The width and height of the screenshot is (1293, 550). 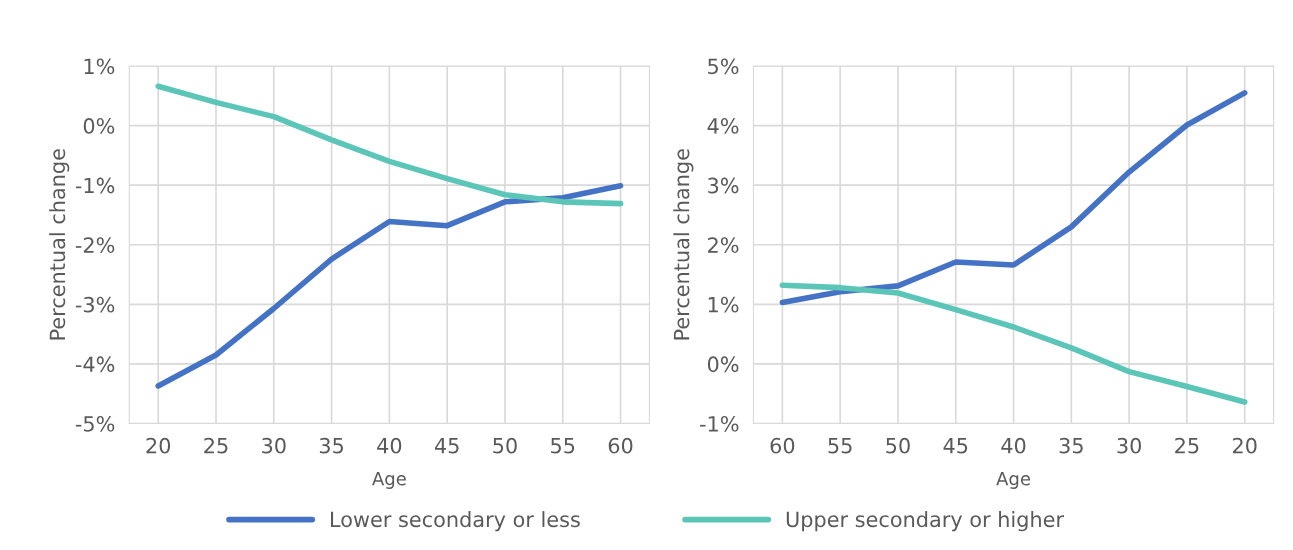 I want to click on legend-label: Upper secondary or higher, so click(x=925, y=521).